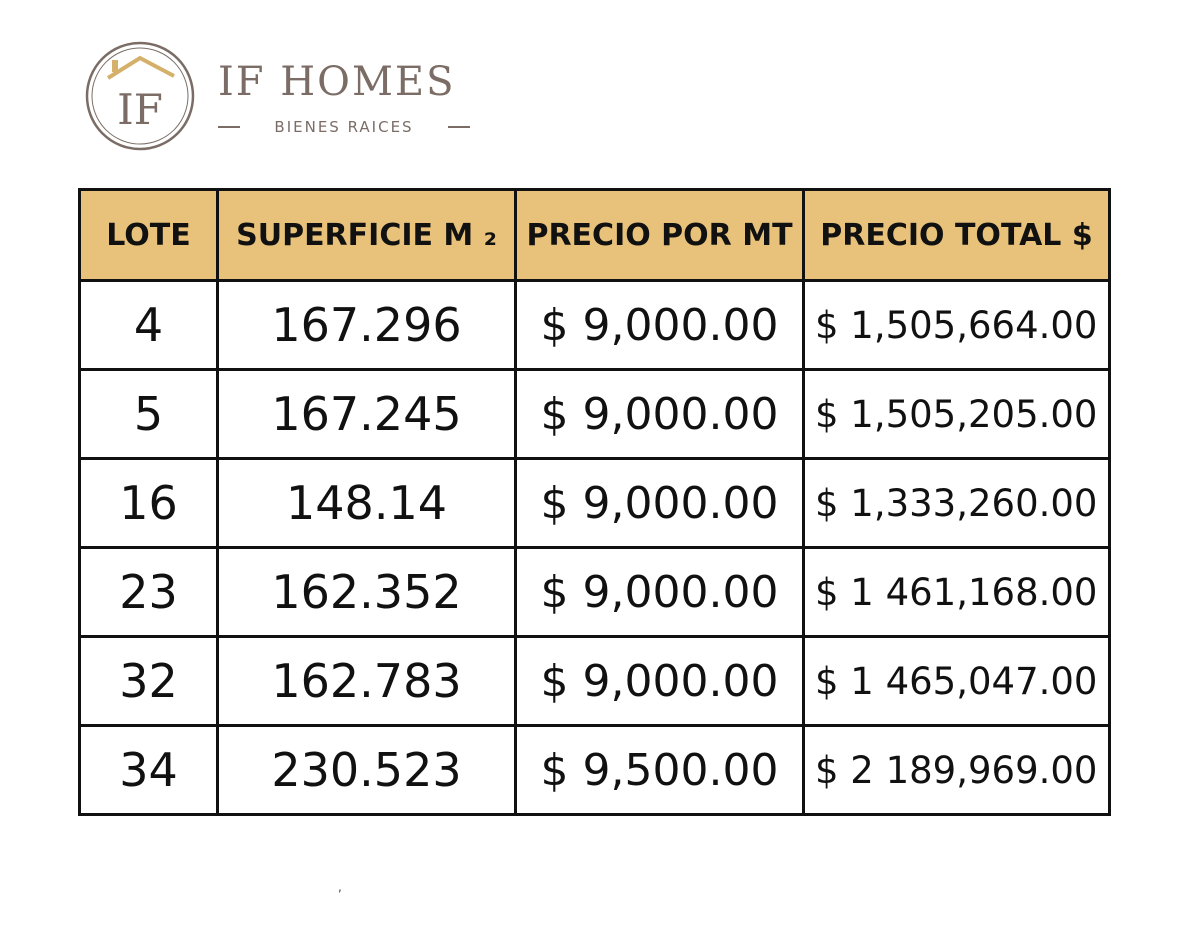 This screenshot has width=1200, height=927. What do you see at coordinates (340, 887) in the screenshot?
I see `stray-mark: ,` at bounding box center [340, 887].